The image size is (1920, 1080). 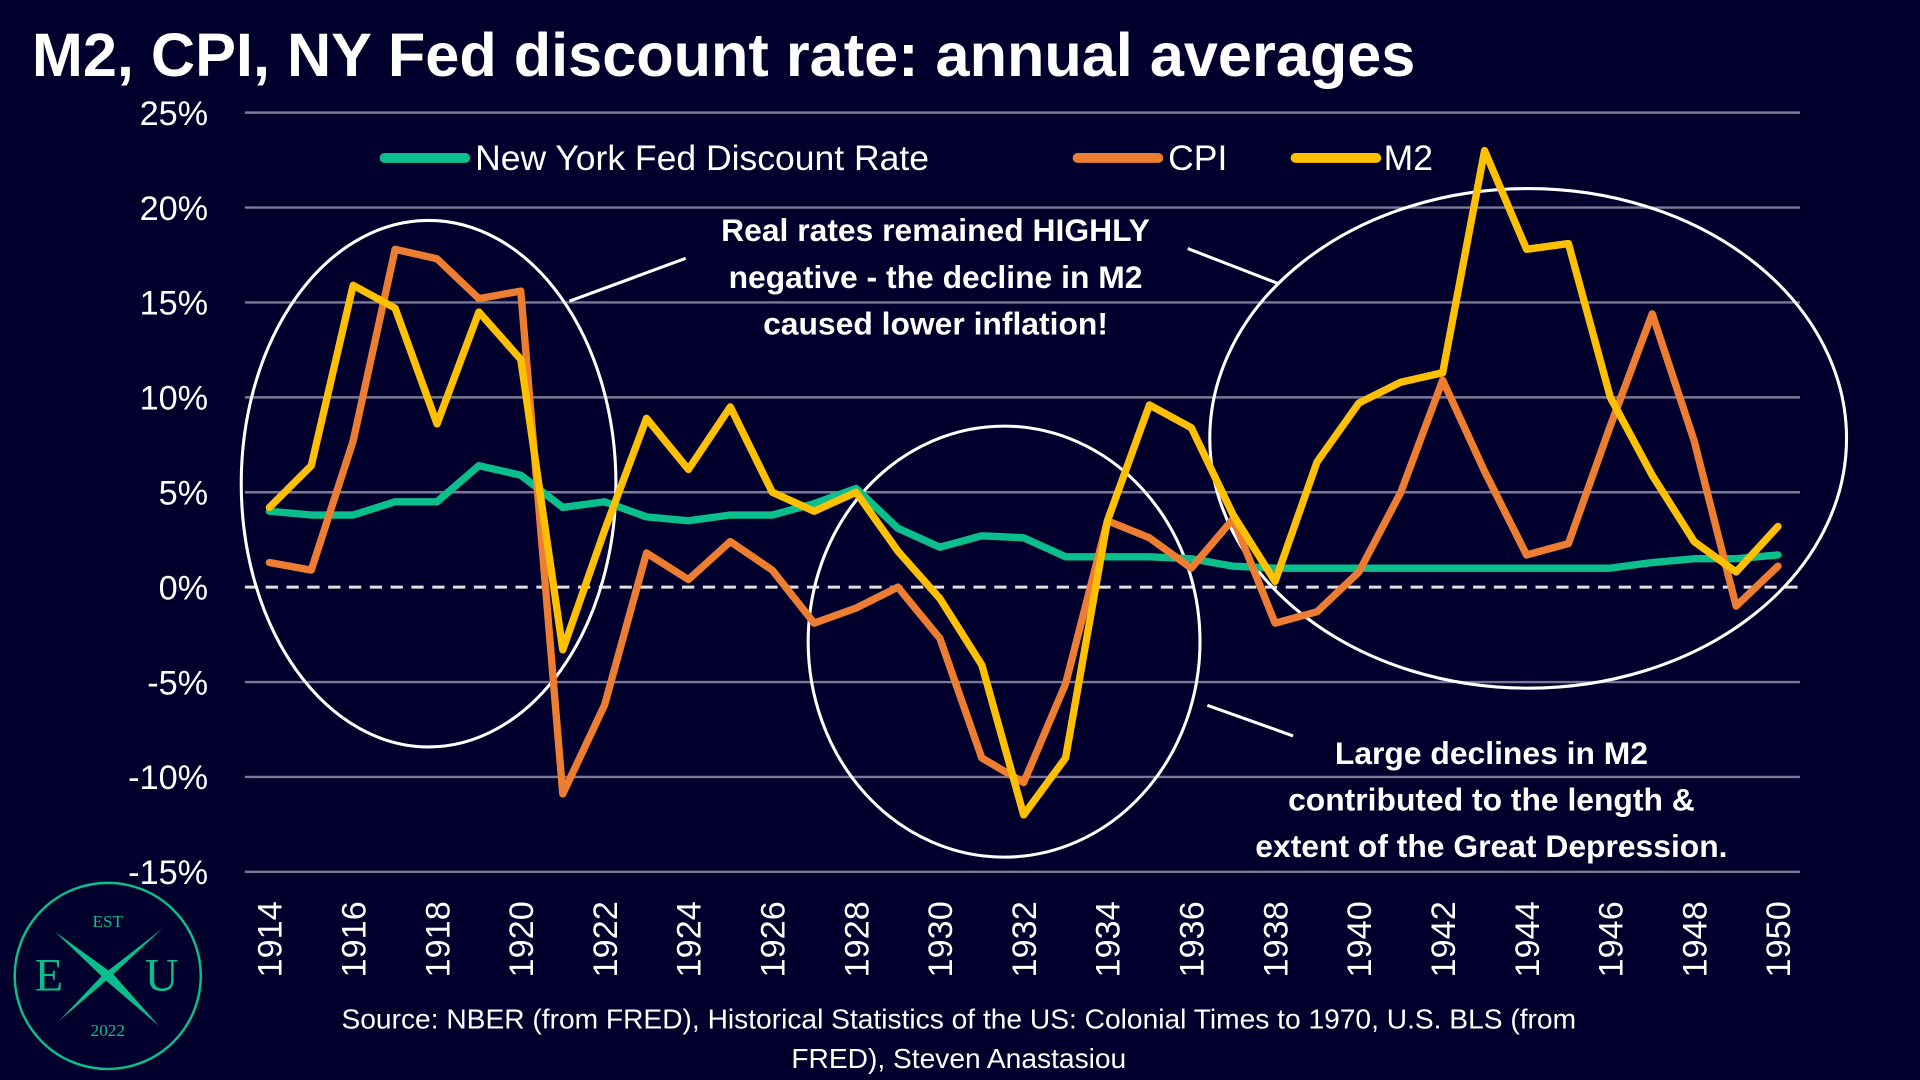 I want to click on series-line-new-york-fed-discount-rate, so click(x=1023, y=516).